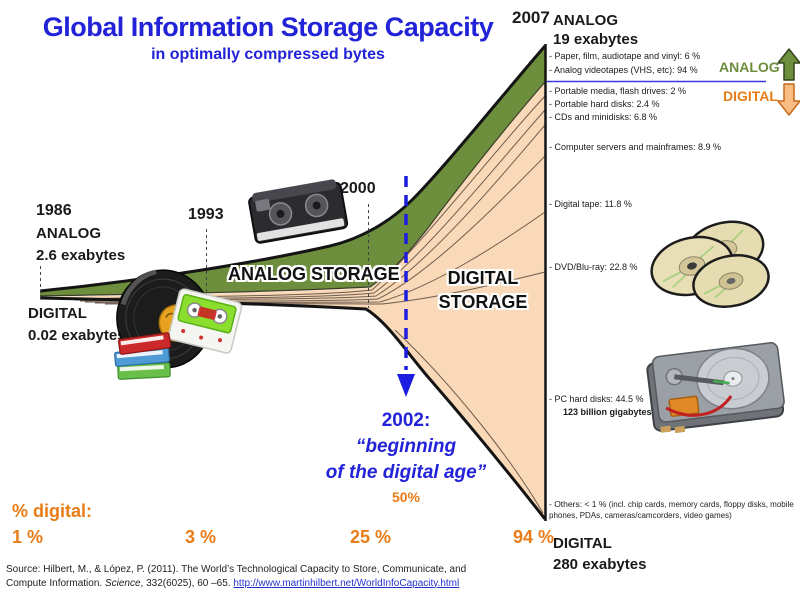 This screenshot has height=600, width=800. Describe the element at coordinates (715, 388) in the screenshot. I see `hard-drive-illustration` at that location.